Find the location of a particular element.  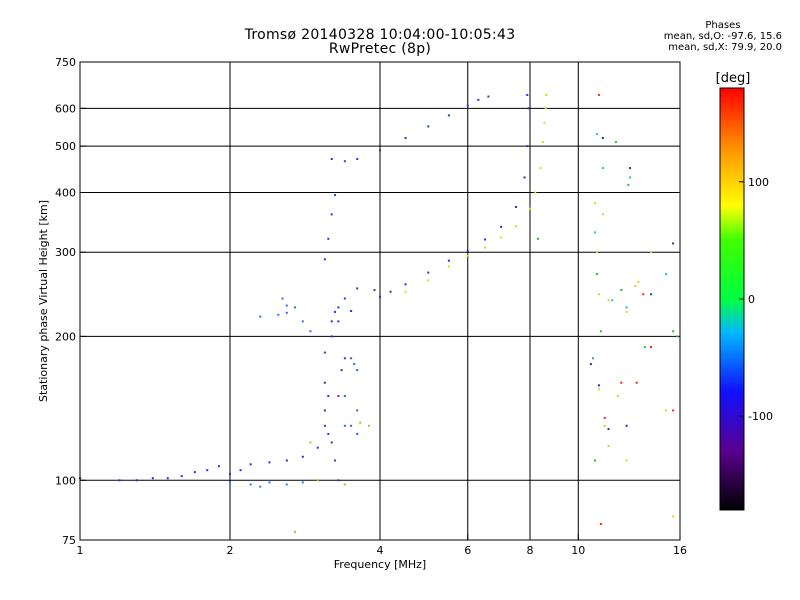

x-axis-label: Frequency [MHz] is located at coordinates (380, 564).